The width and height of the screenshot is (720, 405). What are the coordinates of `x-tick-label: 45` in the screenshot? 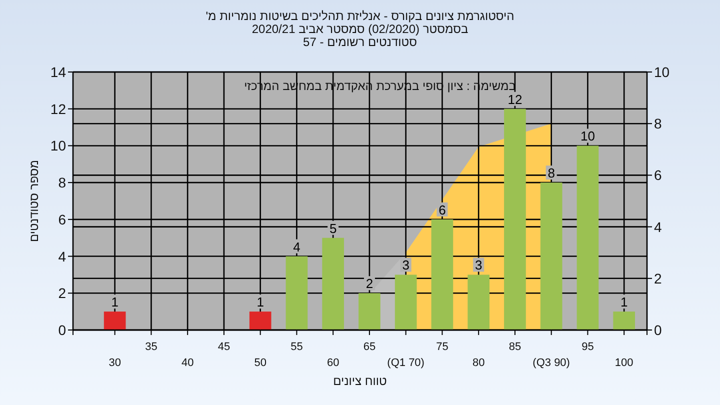 It's located at (224, 347).